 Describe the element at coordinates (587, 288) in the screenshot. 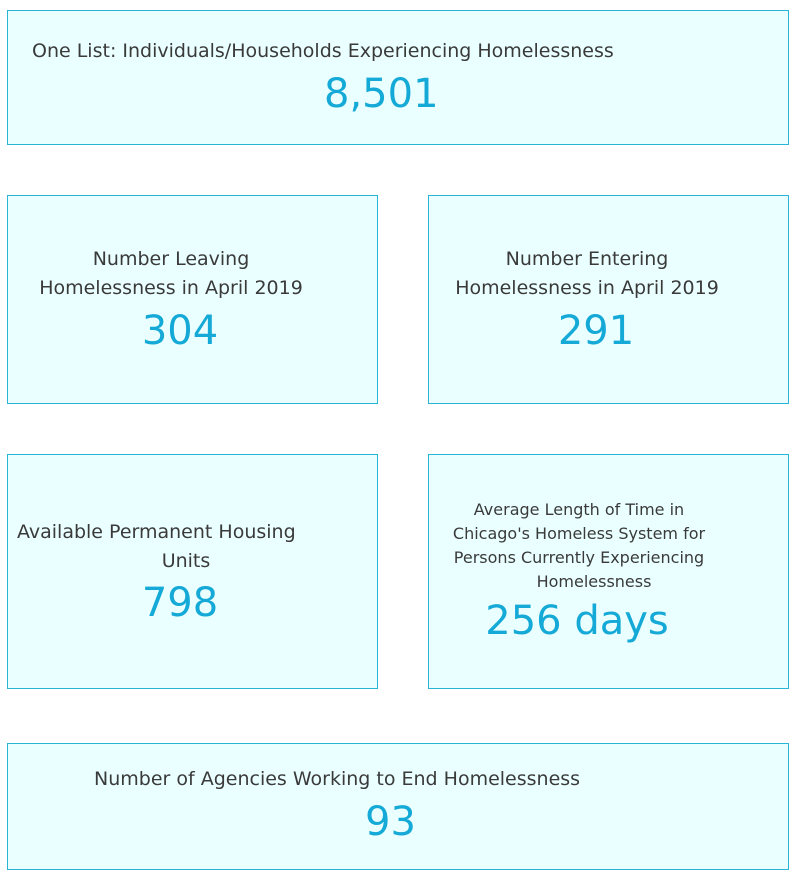

I see `entering-label-line2: Homelessness in April 2019` at that location.